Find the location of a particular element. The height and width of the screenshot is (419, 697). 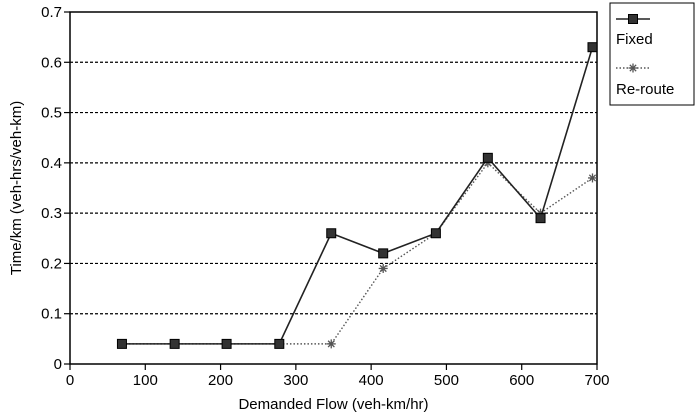

x-tick-label-5: 500 is located at coordinates (446, 380).